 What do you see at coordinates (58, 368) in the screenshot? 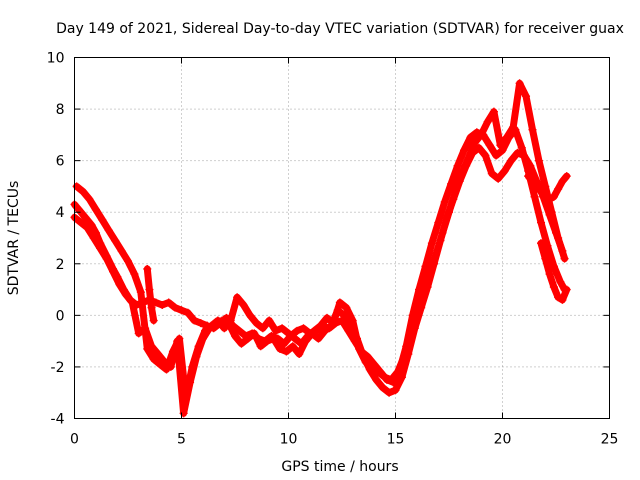
I see `y-tick-label: -2` at bounding box center [58, 368].